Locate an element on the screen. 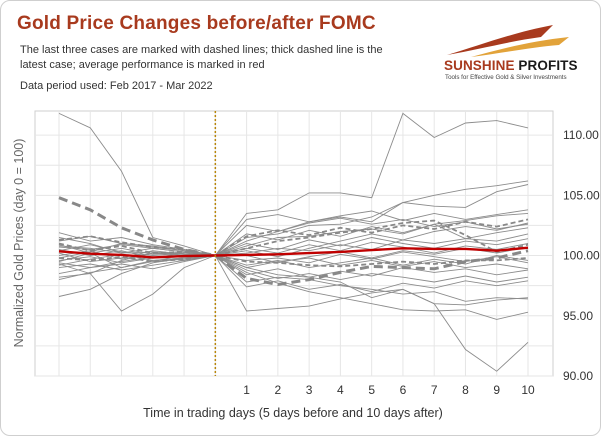 The height and width of the screenshot is (436, 601). average-path is located at coordinates (293, 252).